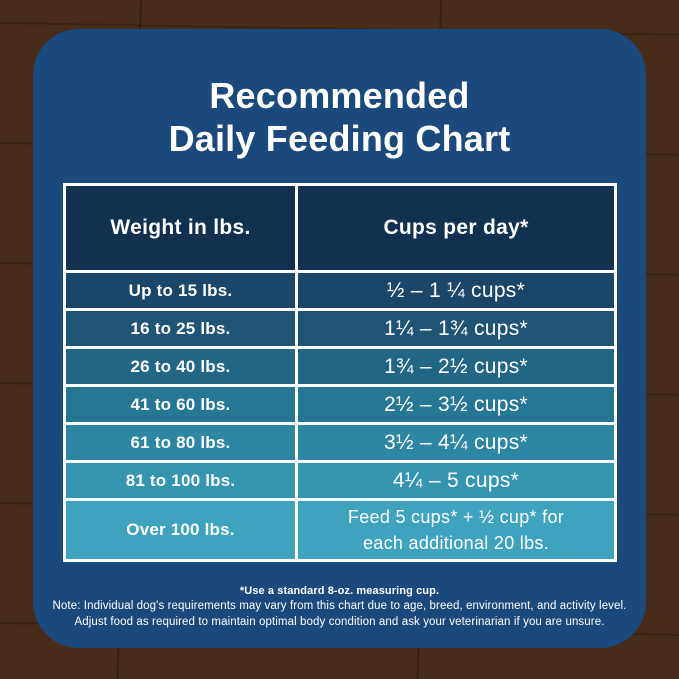 This screenshot has width=679, height=679. What do you see at coordinates (180, 228) in the screenshot?
I see `column-header-weight: Weight in lbs.` at bounding box center [180, 228].